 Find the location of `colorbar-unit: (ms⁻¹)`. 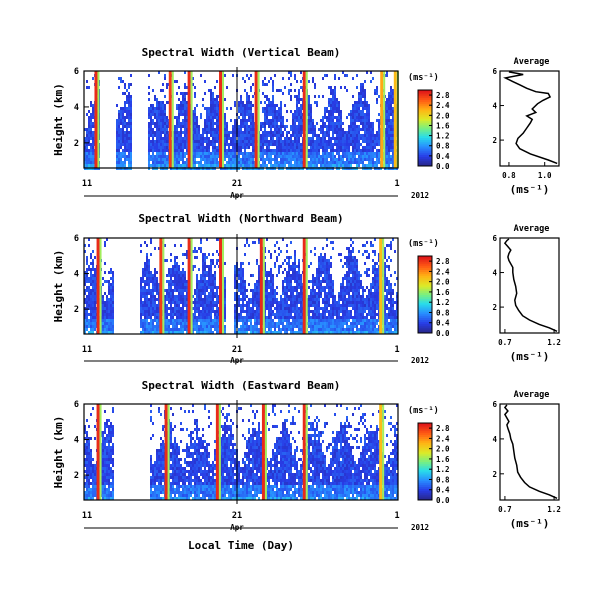

colorbar-unit: (ms⁻¹) is located at coordinates (423, 78).